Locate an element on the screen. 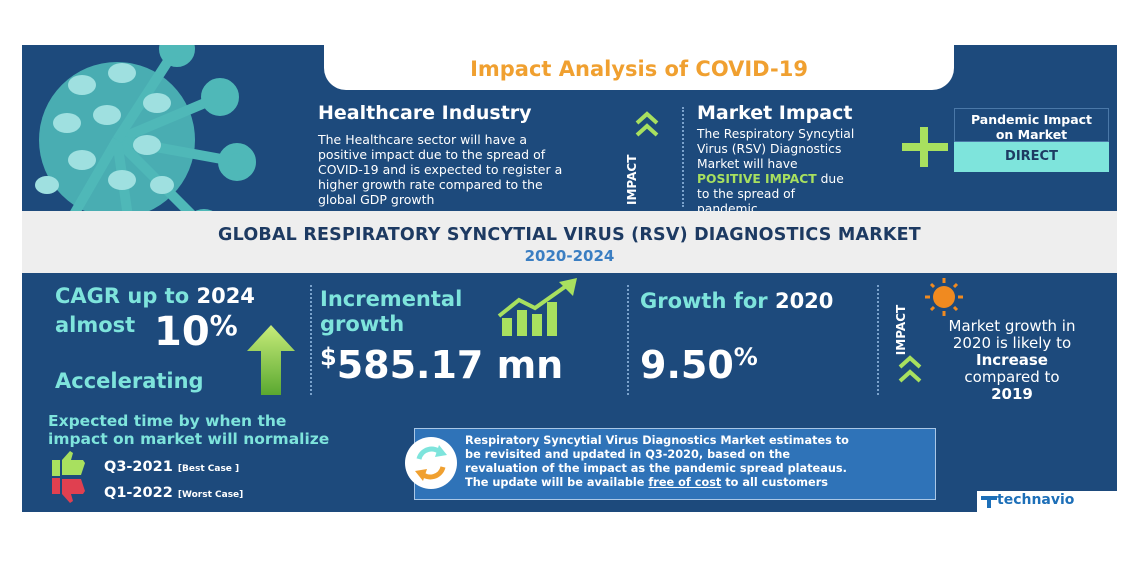  cagr-almost: almost is located at coordinates (95, 325).